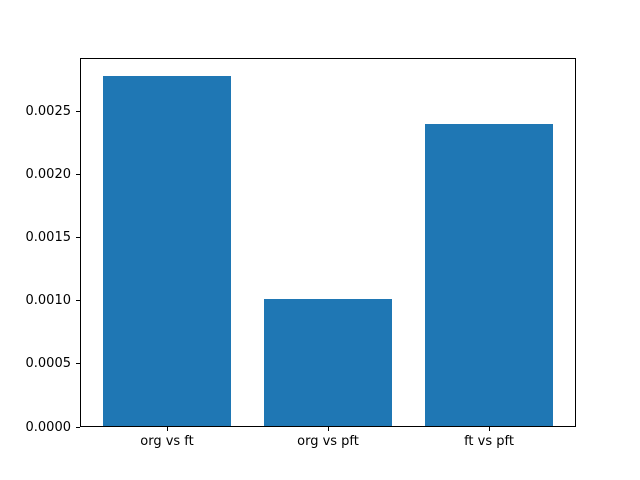 The width and height of the screenshot is (640, 480). What do you see at coordinates (48, 364) in the screenshot?
I see `y-tick-label: 0.0005` at bounding box center [48, 364].